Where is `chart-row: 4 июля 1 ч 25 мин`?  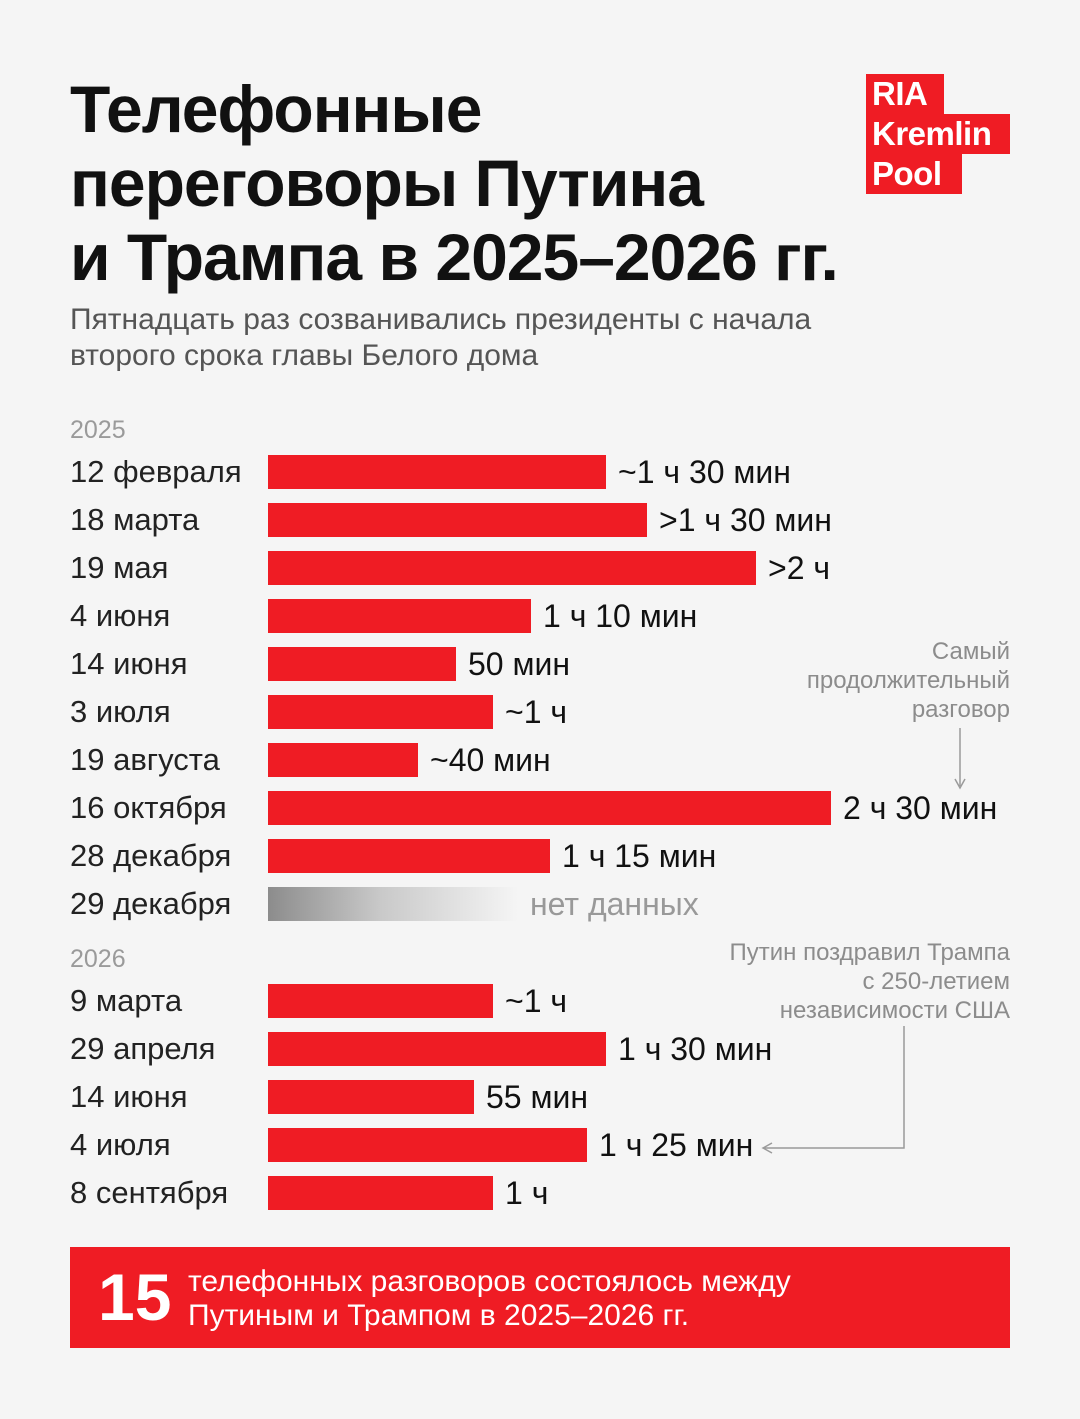 chart-row: 4 июля 1 ч 25 мин is located at coordinates (540, 1145).